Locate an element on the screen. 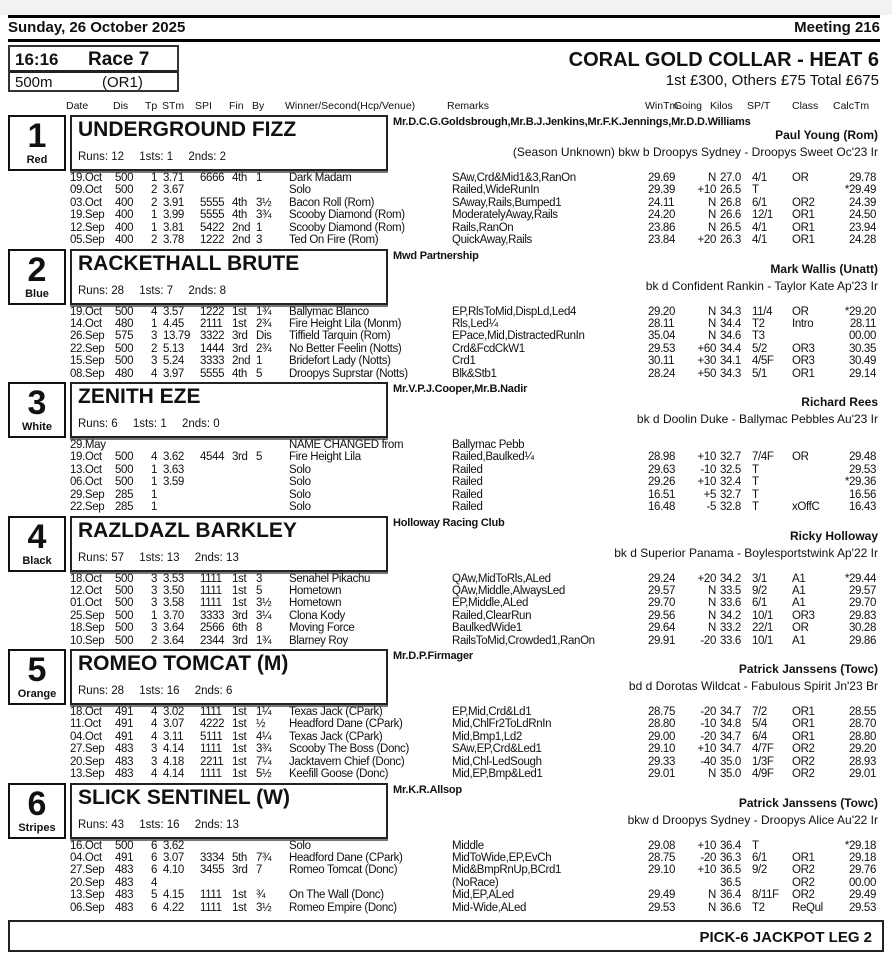 The height and width of the screenshot is (970, 892). form-cell-date: 03.Oct is located at coordinates (86, 202).